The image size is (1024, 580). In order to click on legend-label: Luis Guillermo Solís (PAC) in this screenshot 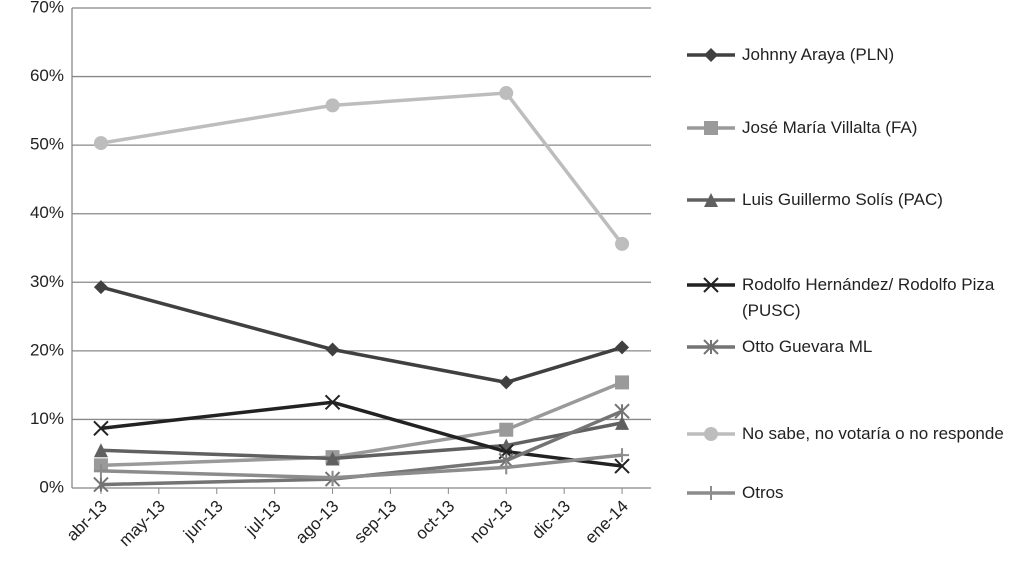, I will do `click(842, 199)`.